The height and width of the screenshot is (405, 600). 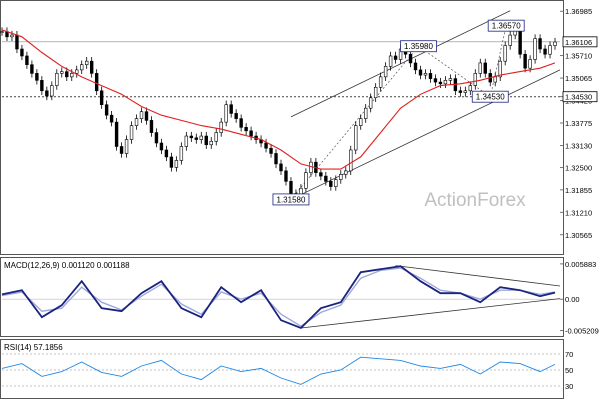 I want to click on y-tick-label: 1.36985, so click(x=578, y=11).